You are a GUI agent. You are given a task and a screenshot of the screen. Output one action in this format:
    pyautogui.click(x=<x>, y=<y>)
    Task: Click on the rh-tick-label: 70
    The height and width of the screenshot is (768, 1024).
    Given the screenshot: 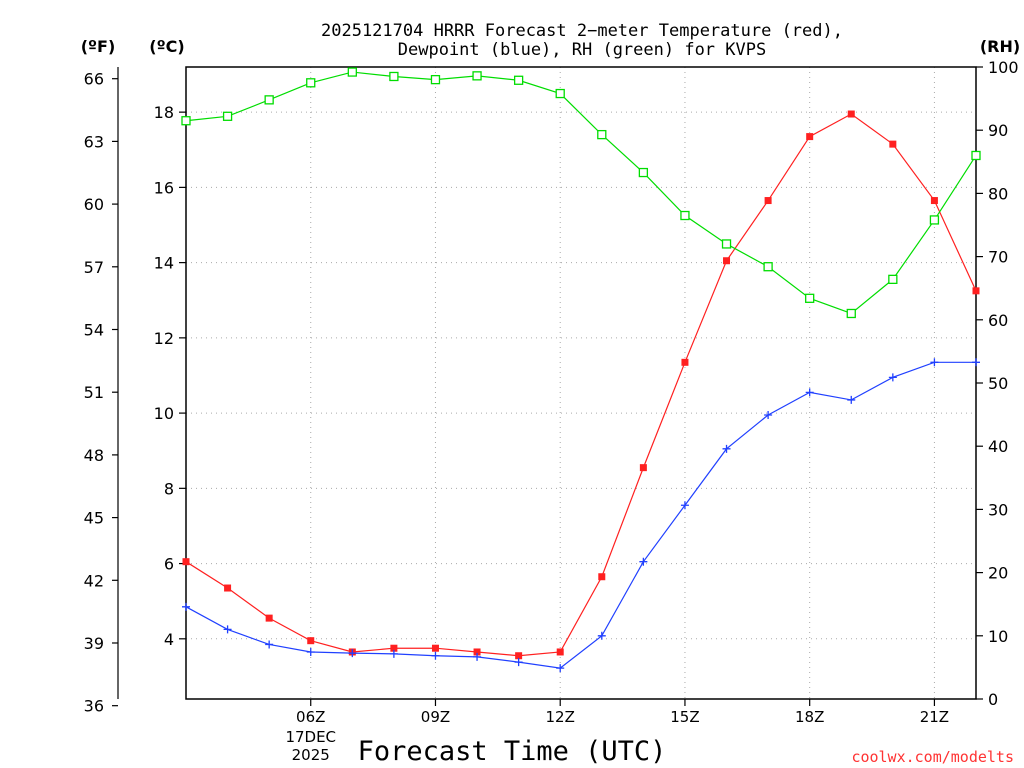 What is the action you would take?
    pyautogui.click(x=998, y=257)
    